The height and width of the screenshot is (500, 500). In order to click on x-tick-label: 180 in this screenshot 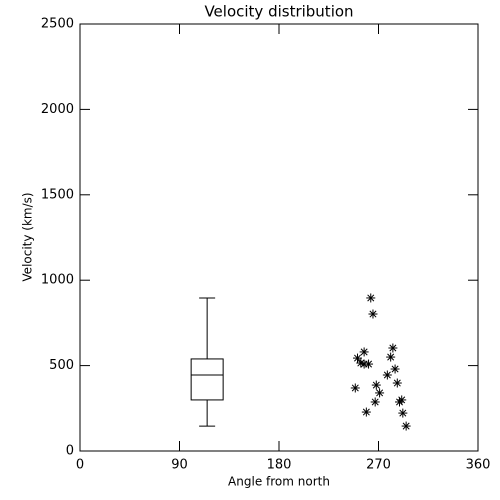, I will do `click(279, 465)`.